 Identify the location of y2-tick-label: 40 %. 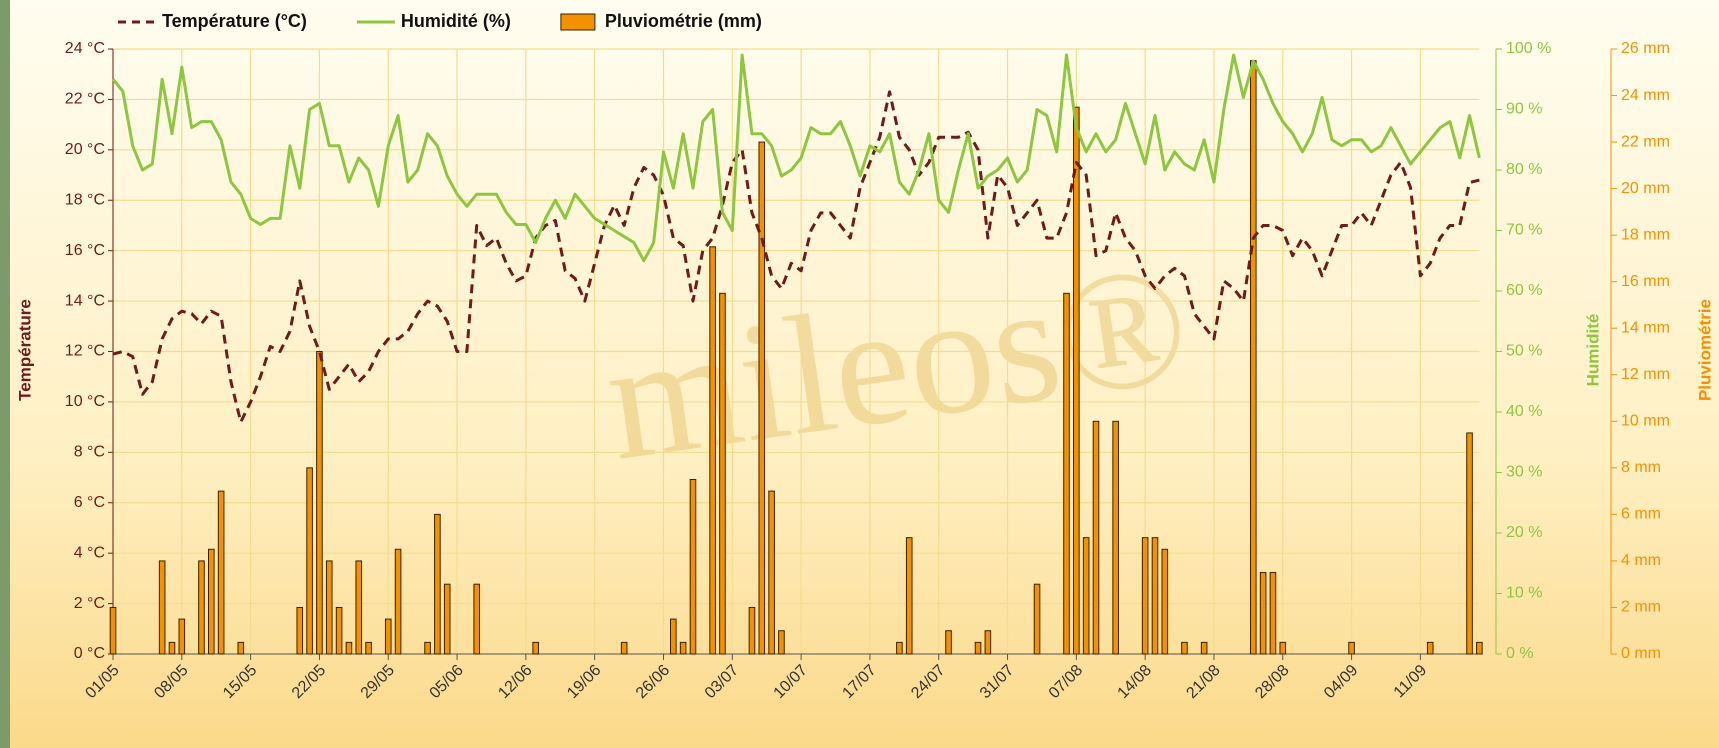
(1524, 411).